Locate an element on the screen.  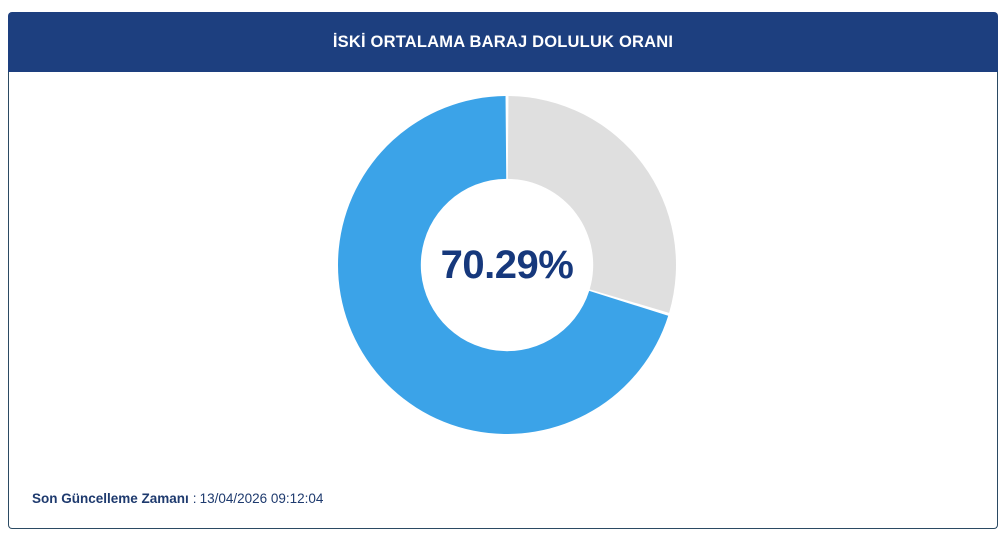
last-update-label: Son Güncelleme Zamanı is located at coordinates (110, 498).